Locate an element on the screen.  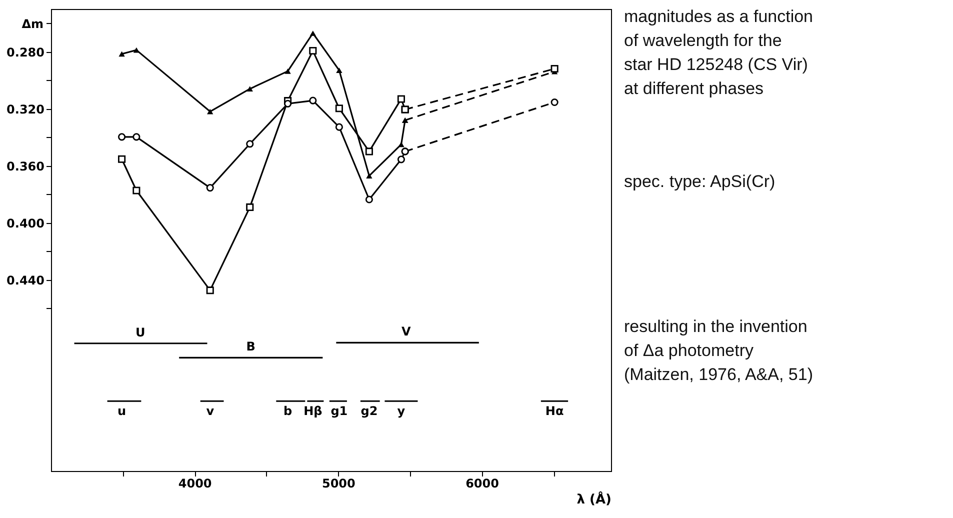
annotation: b is located at coordinates (287, 411).